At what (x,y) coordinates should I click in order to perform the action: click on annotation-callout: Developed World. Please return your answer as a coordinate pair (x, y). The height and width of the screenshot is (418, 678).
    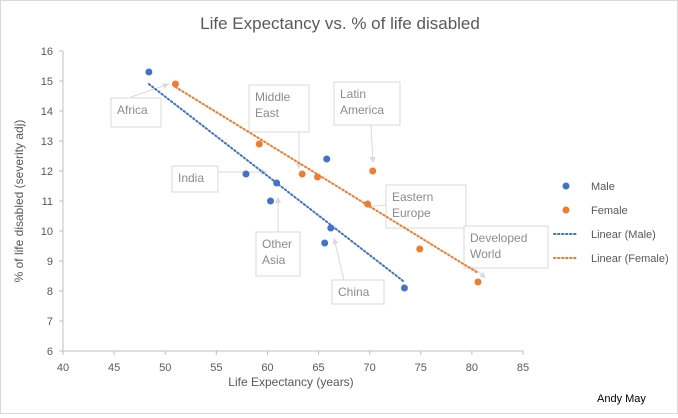
    Looking at the image, I should click on (506, 252).